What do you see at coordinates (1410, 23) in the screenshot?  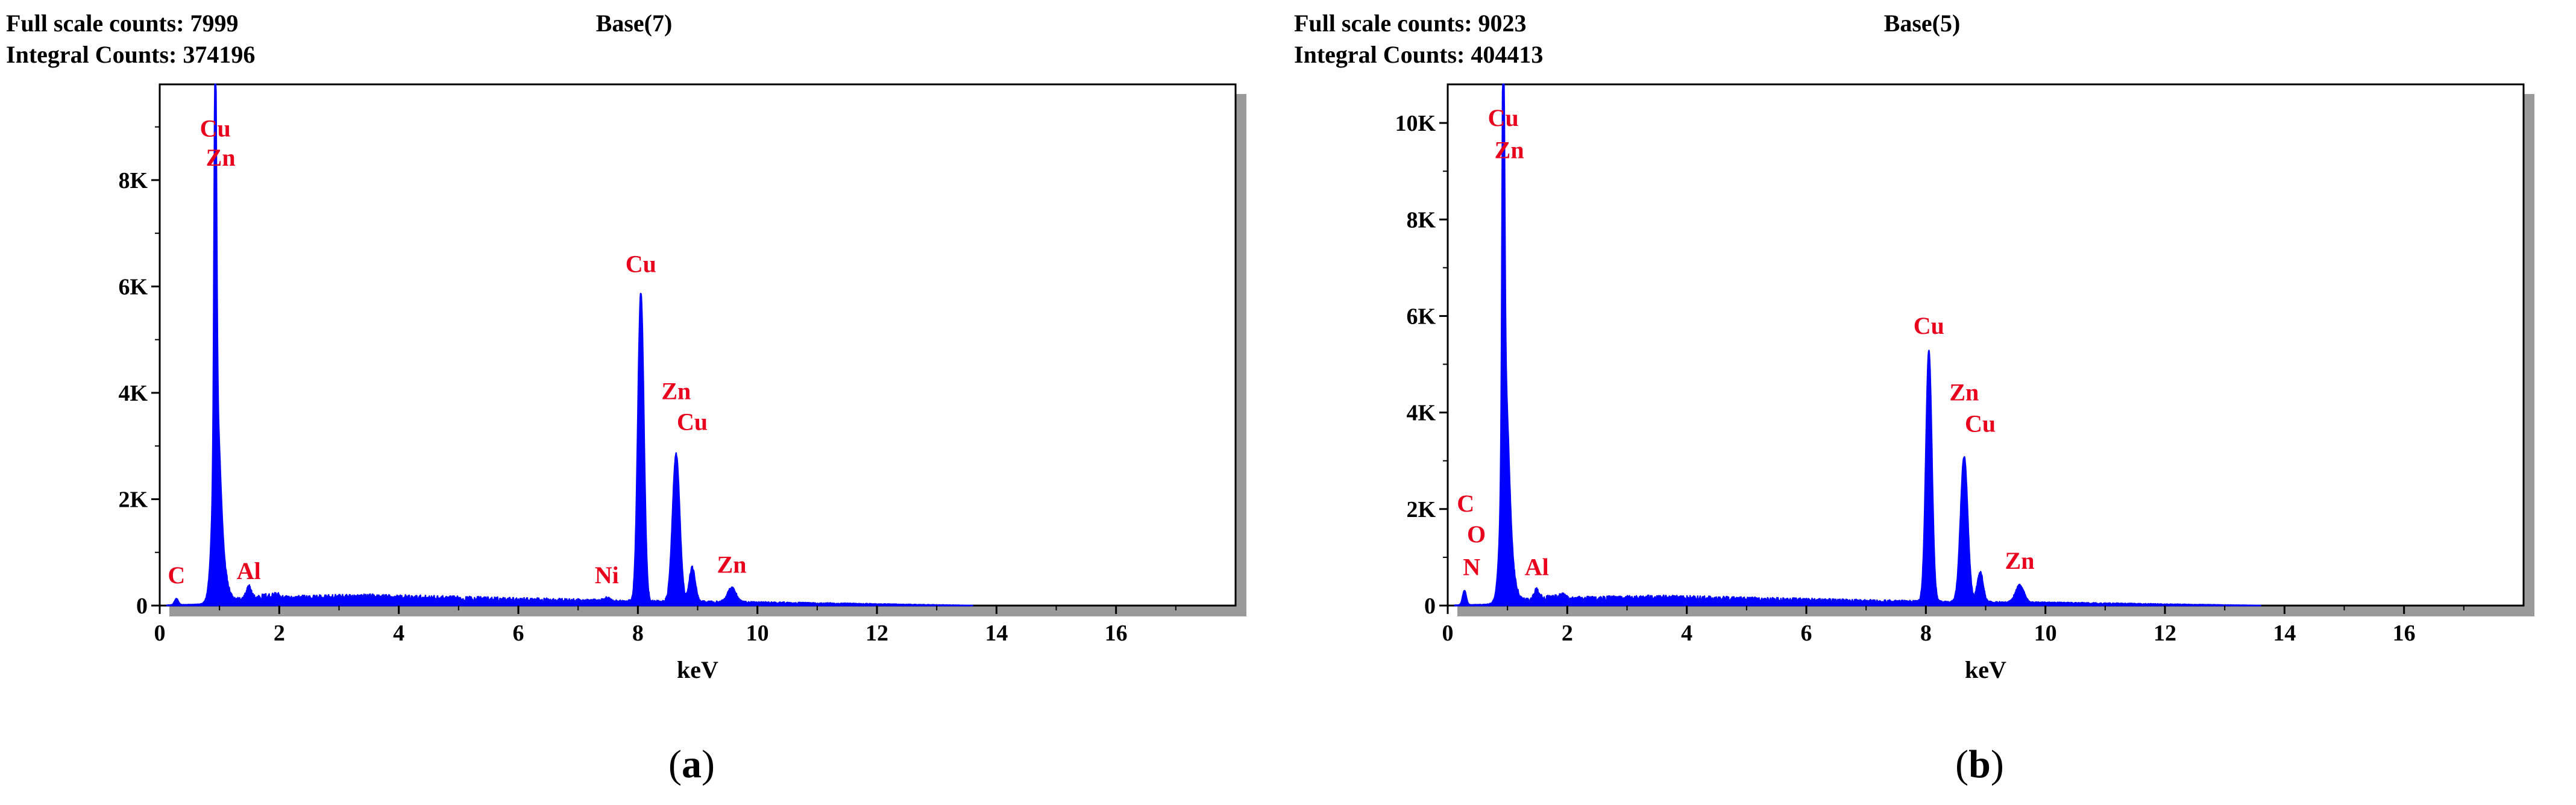 I see `full-scale-counts: Full scale counts: 9023` at bounding box center [1410, 23].